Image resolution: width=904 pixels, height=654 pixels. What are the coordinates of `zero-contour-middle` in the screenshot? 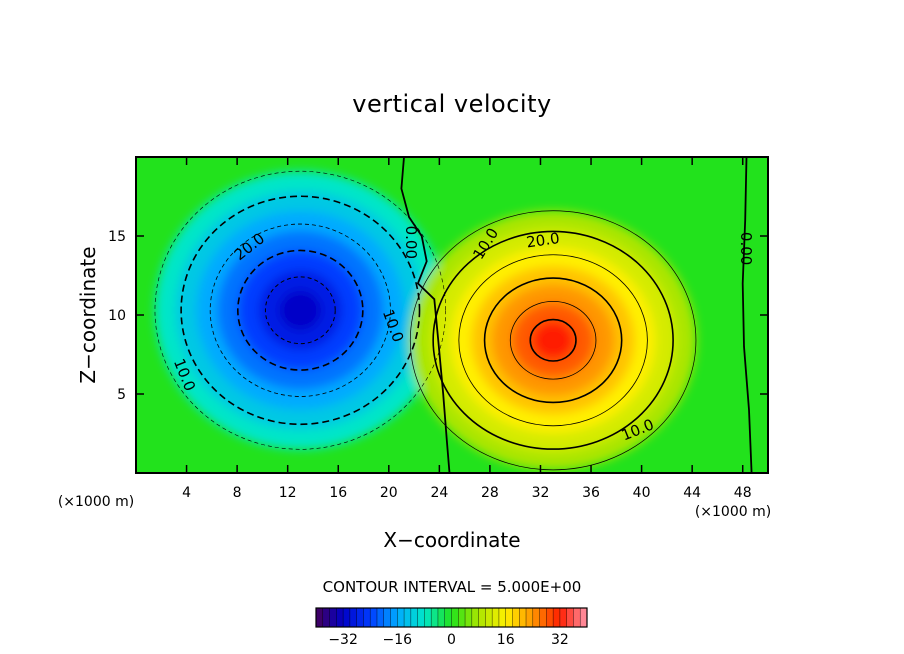 It's located at (425, 315).